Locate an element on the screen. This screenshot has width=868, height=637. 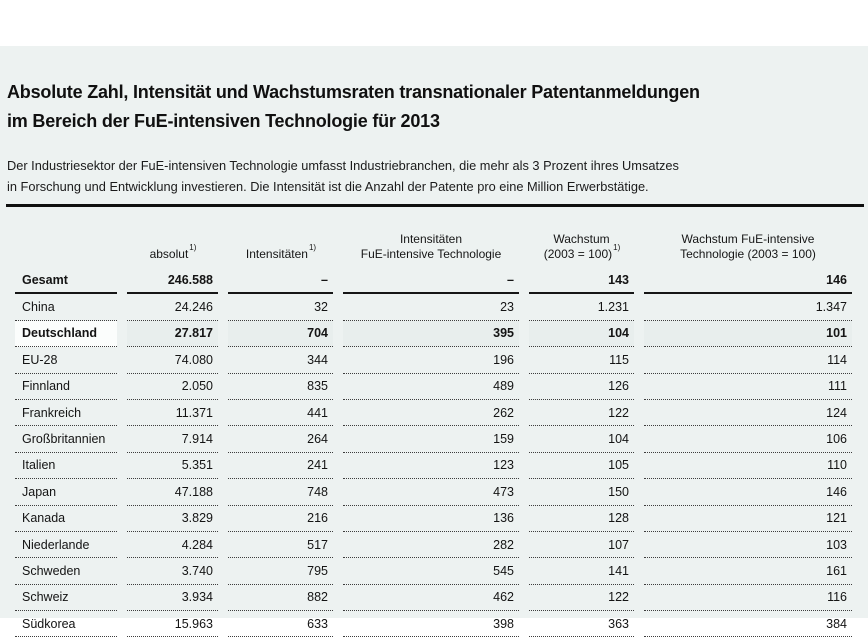
row-label: Niederlande is located at coordinates (66, 545).